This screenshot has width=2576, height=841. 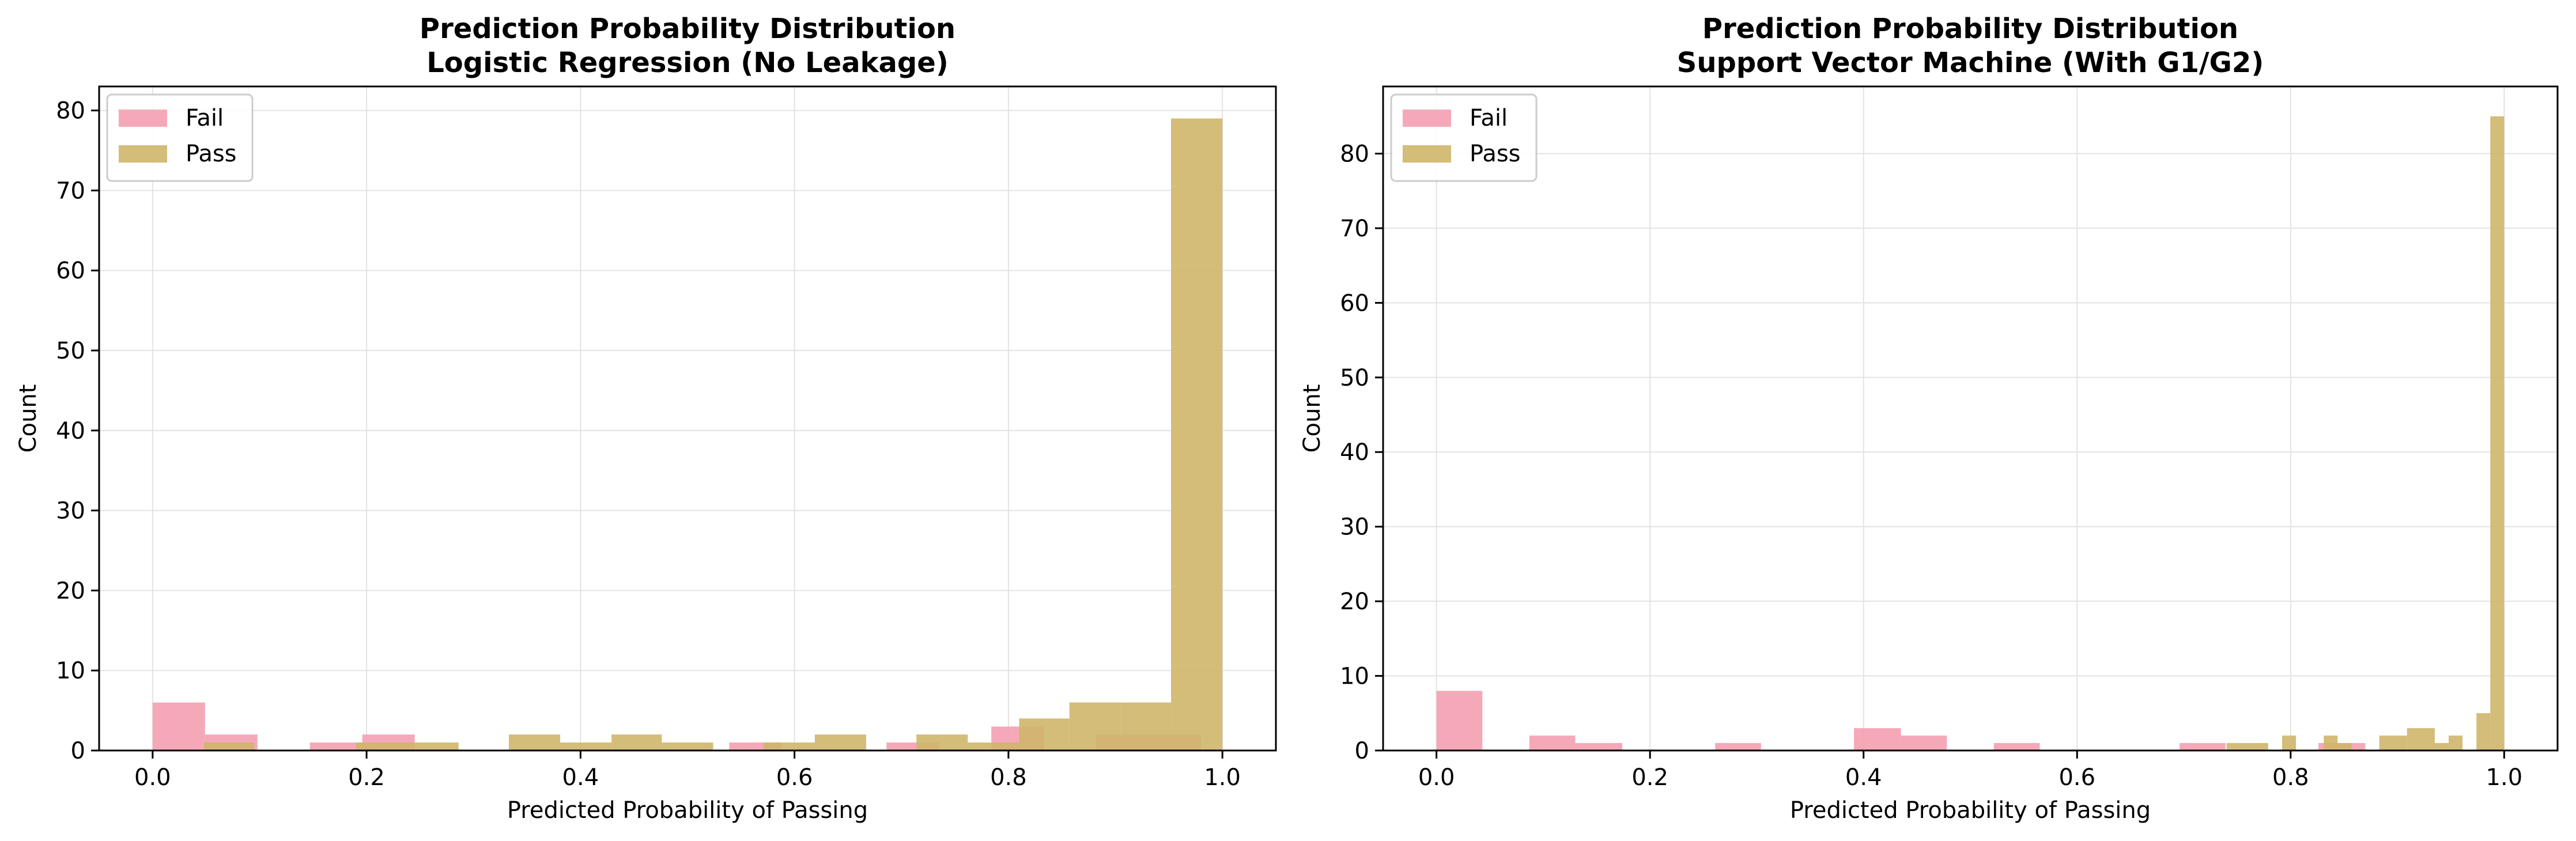 What do you see at coordinates (70, 271) in the screenshot?
I see `left-y-tick-label-6: 60` at bounding box center [70, 271].